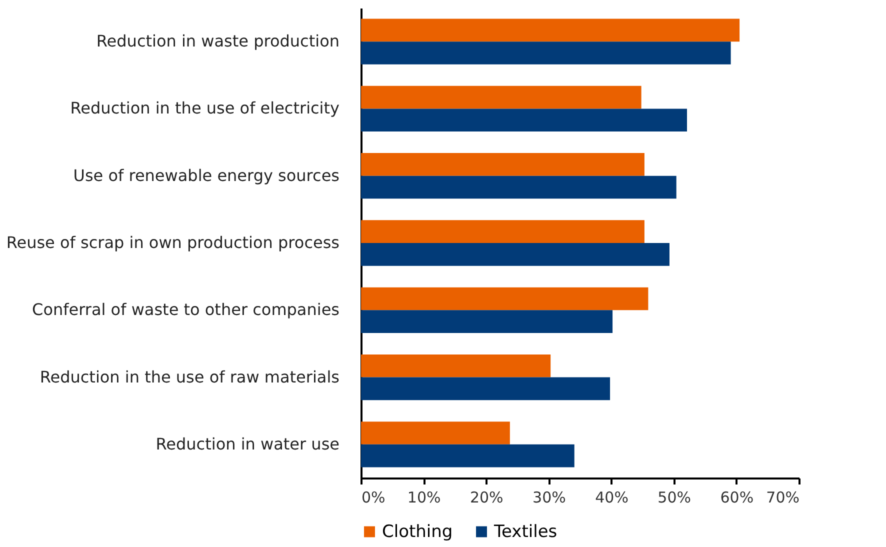  What do you see at coordinates (417, 532) in the screenshot?
I see `legend-label: Clothing` at bounding box center [417, 532].